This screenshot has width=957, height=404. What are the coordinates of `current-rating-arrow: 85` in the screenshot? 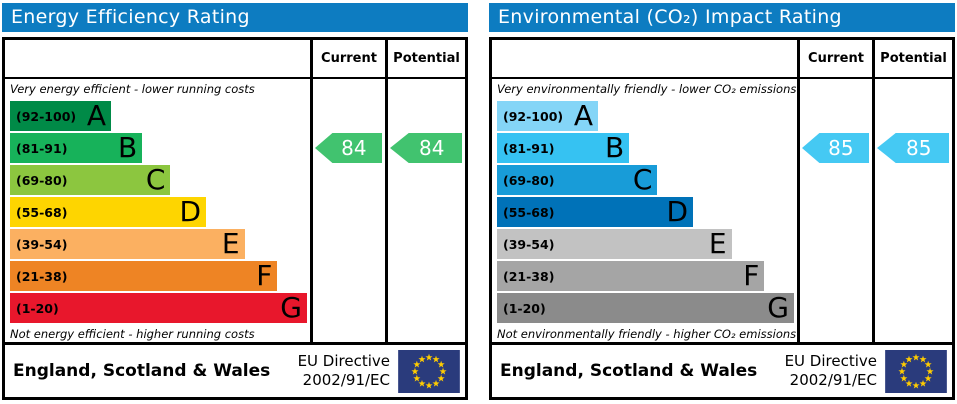 It's located at (835, 148).